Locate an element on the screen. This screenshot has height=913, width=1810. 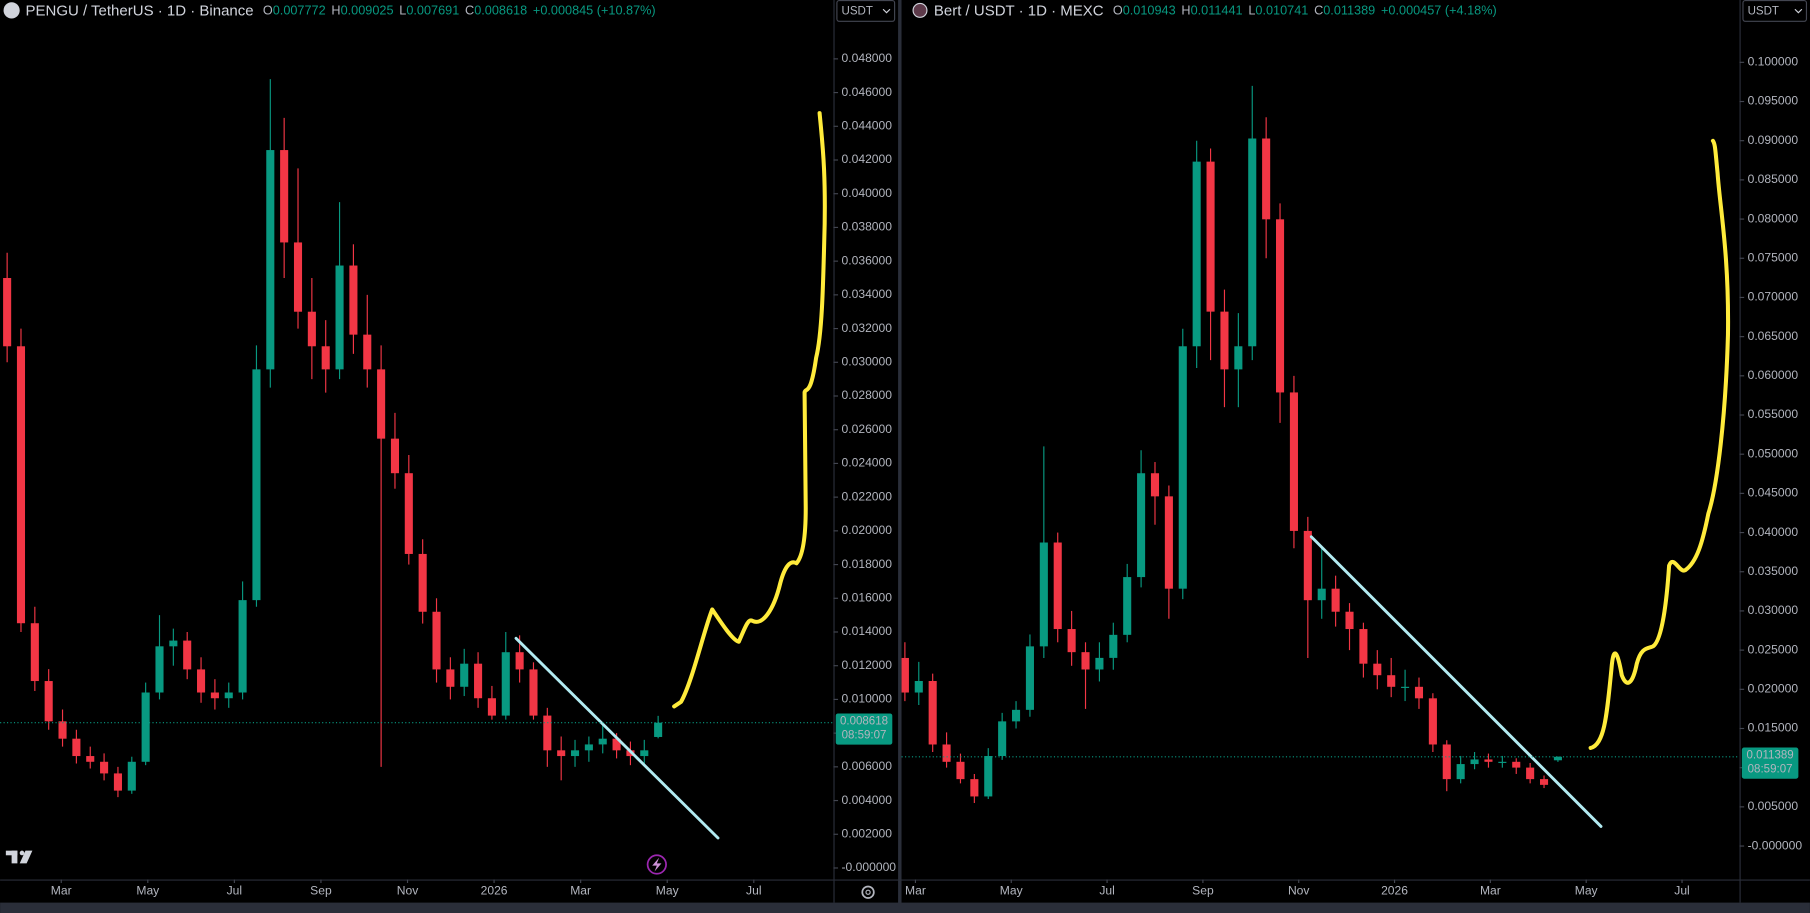
y-tick-label: 0.085000 is located at coordinates (1773, 179).